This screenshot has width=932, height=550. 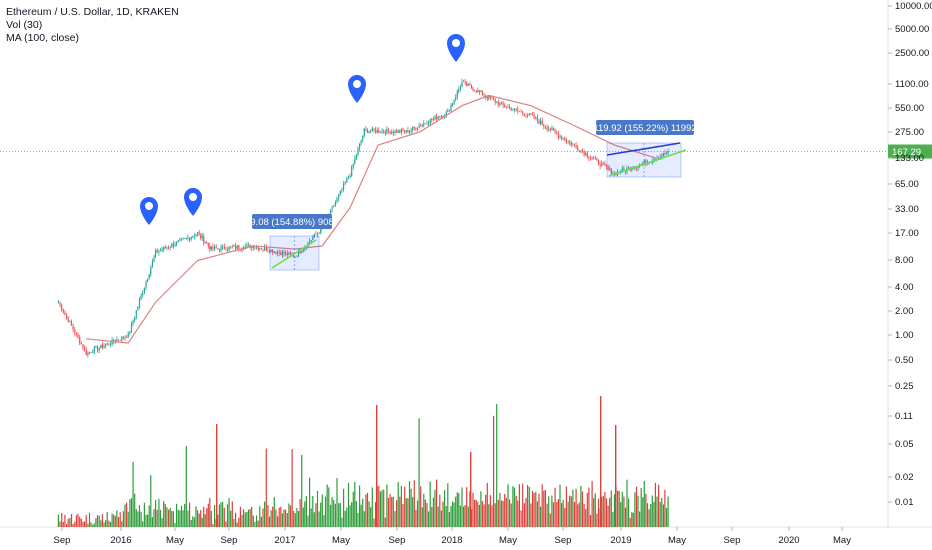 What do you see at coordinates (643, 149) in the screenshot?
I see `trendline-resistance` at bounding box center [643, 149].